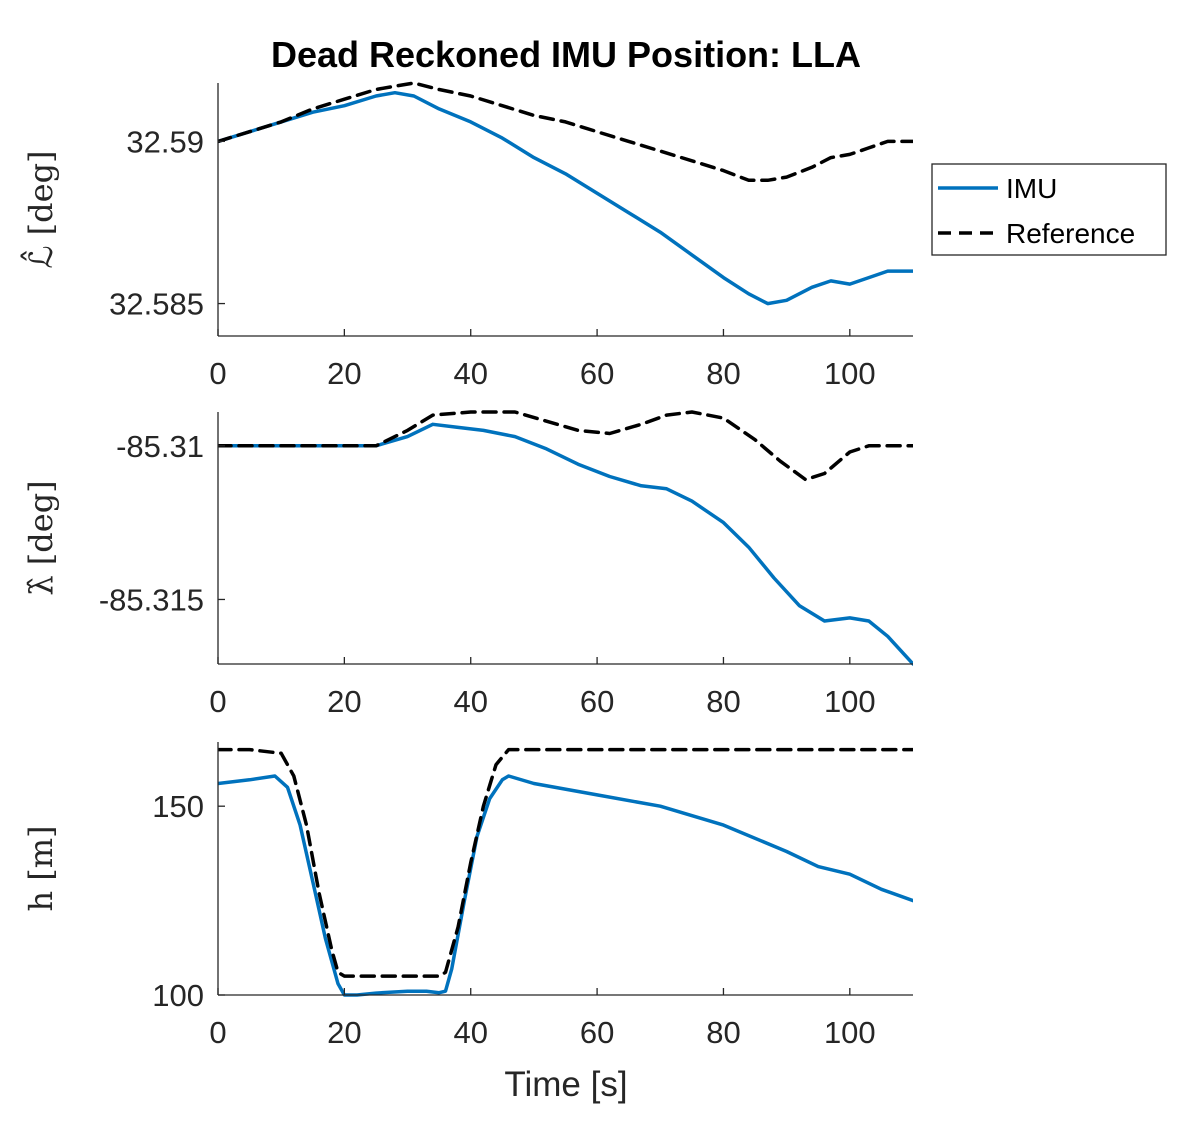 This screenshot has width=1200, height=1125. Describe the element at coordinates (217, 373) in the screenshot. I see `latitude-x-tick-label: 0` at that location.